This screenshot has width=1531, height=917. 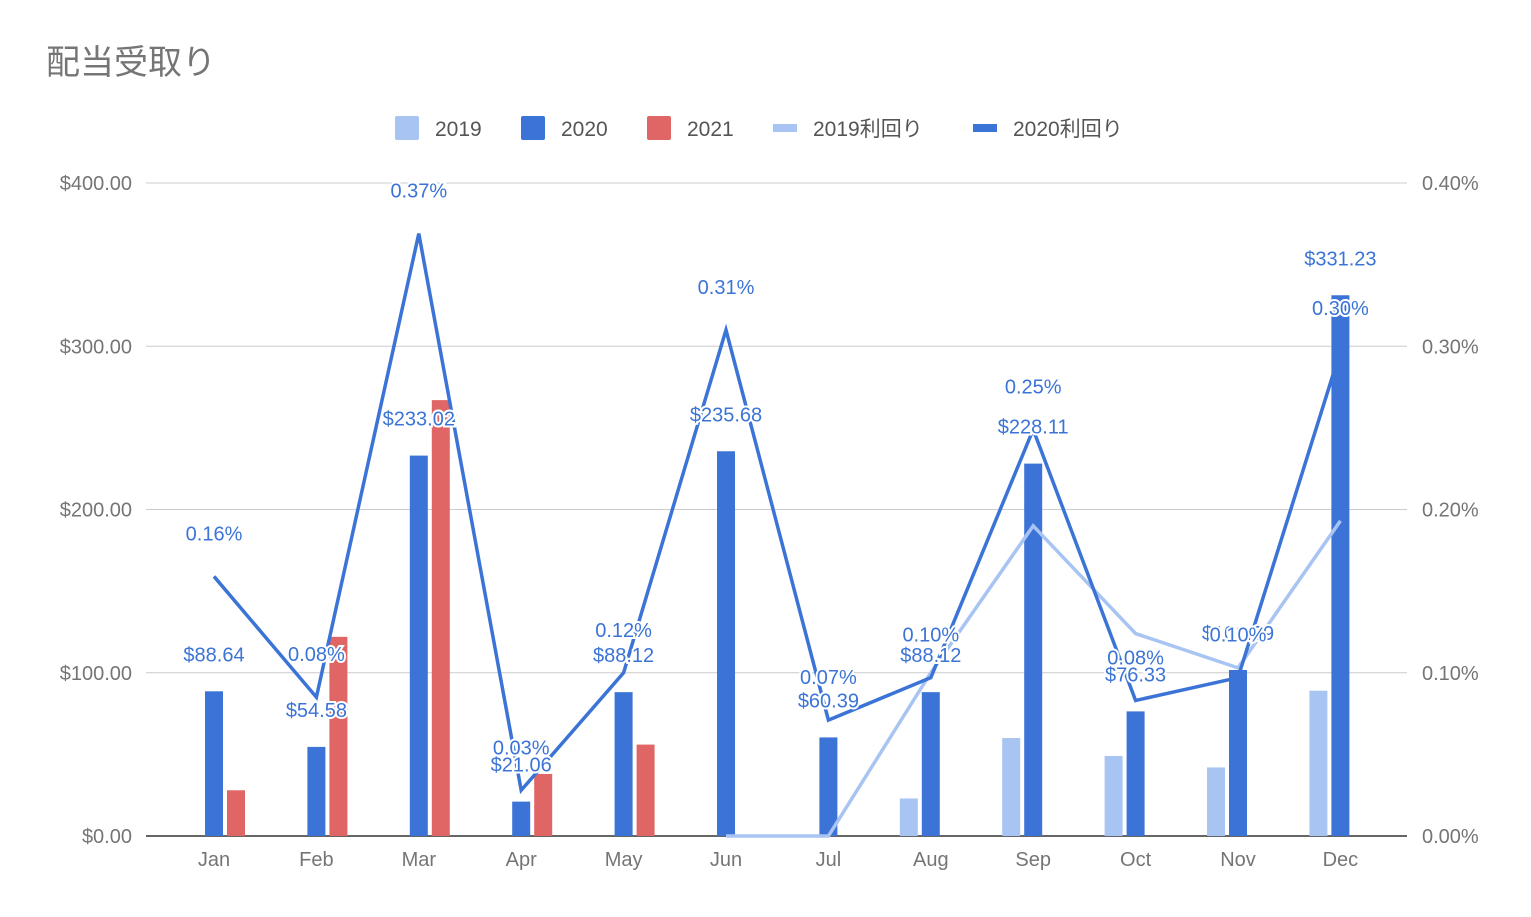 What do you see at coordinates (96, 347) in the screenshot?
I see `left-tick-label: $300.00` at bounding box center [96, 347].